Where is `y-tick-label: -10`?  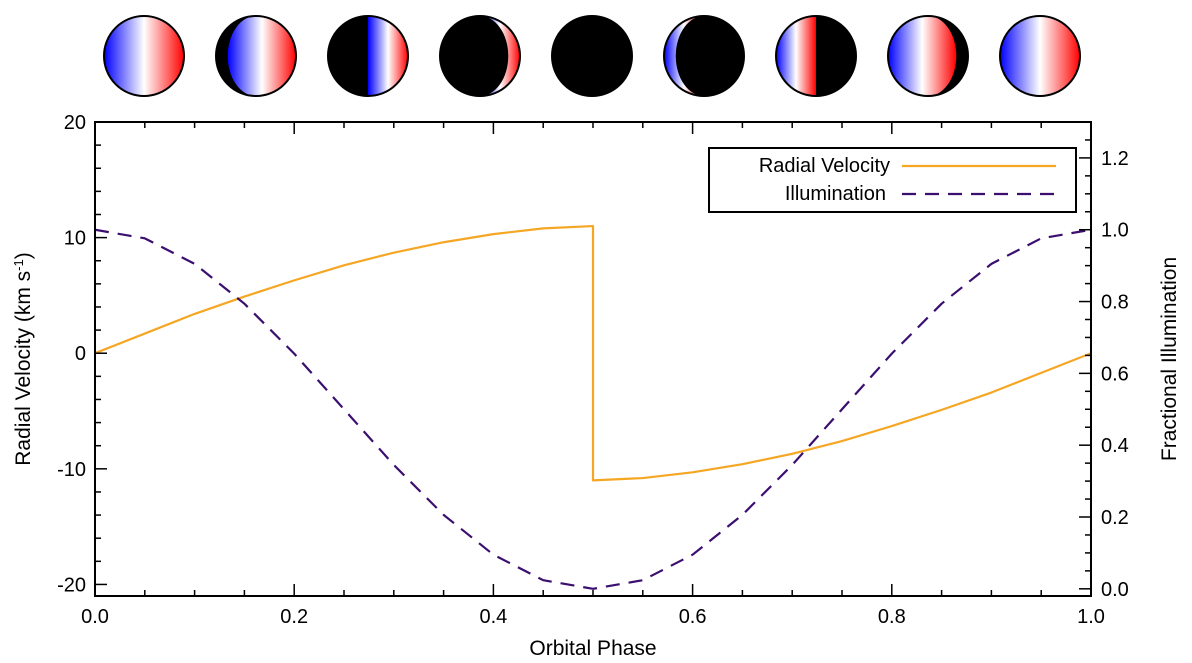
y-tick-label: -10 is located at coordinates (71, 470).